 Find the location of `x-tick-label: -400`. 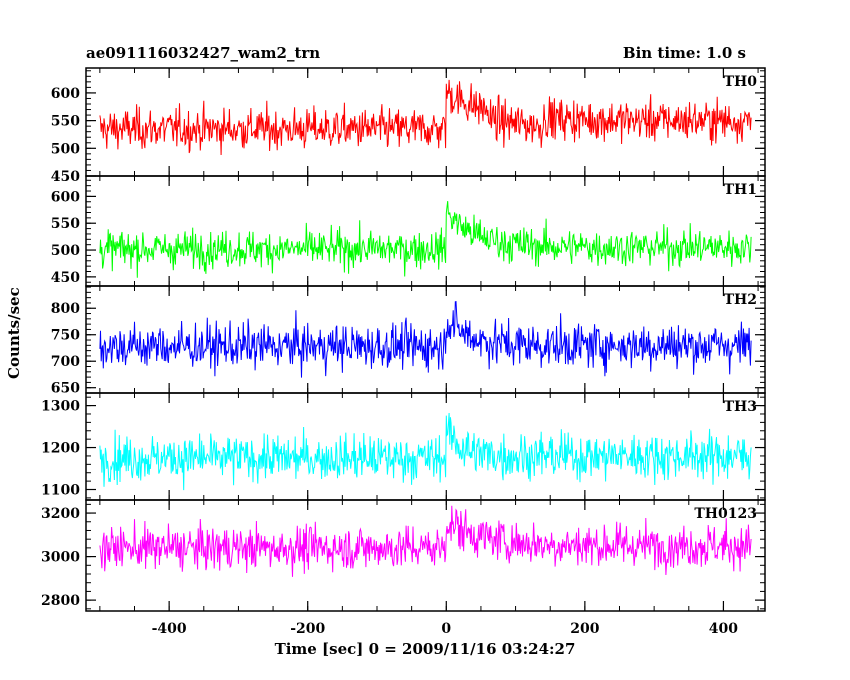

x-tick-label: -400 is located at coordinates (169, 629).